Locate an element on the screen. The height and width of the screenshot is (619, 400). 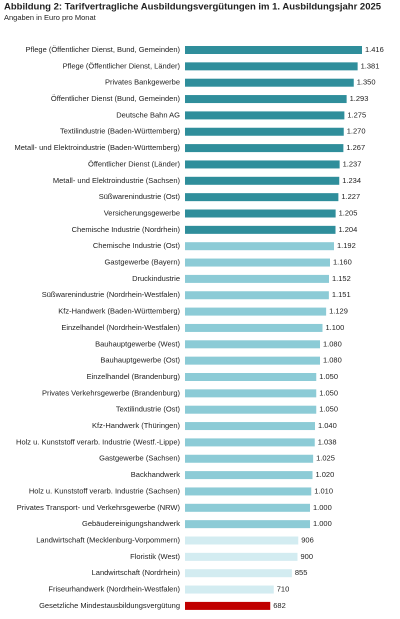
value-label: 1.350 is located at coordinates (366, 82).